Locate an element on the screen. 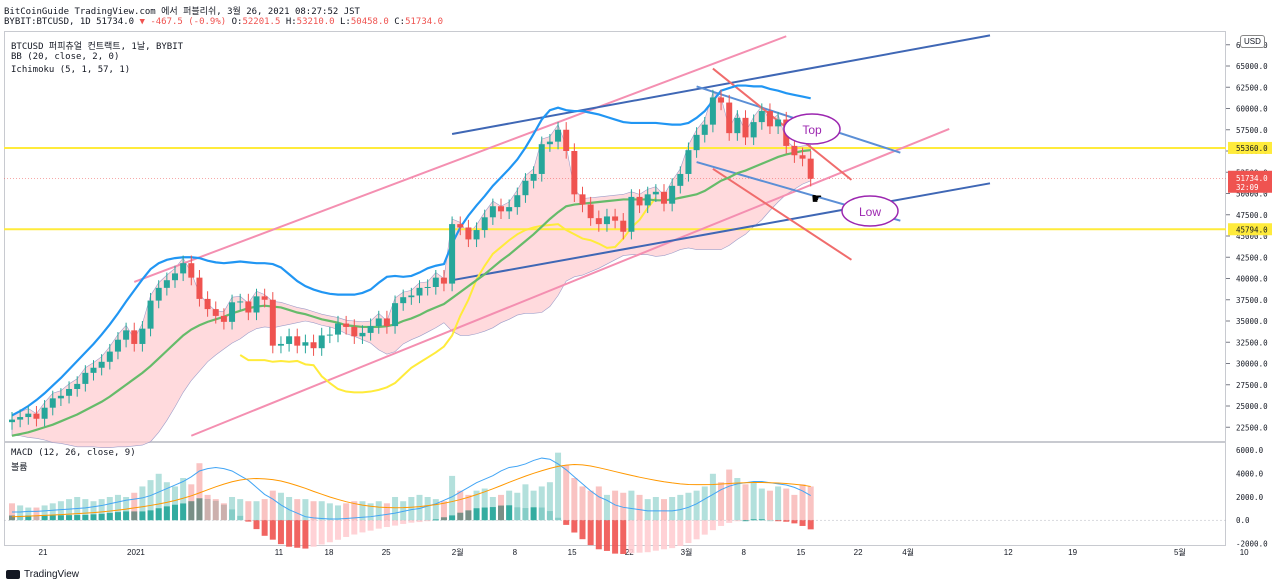  price-tick-label: 35000.0 is located at coordinates (1252, 321).